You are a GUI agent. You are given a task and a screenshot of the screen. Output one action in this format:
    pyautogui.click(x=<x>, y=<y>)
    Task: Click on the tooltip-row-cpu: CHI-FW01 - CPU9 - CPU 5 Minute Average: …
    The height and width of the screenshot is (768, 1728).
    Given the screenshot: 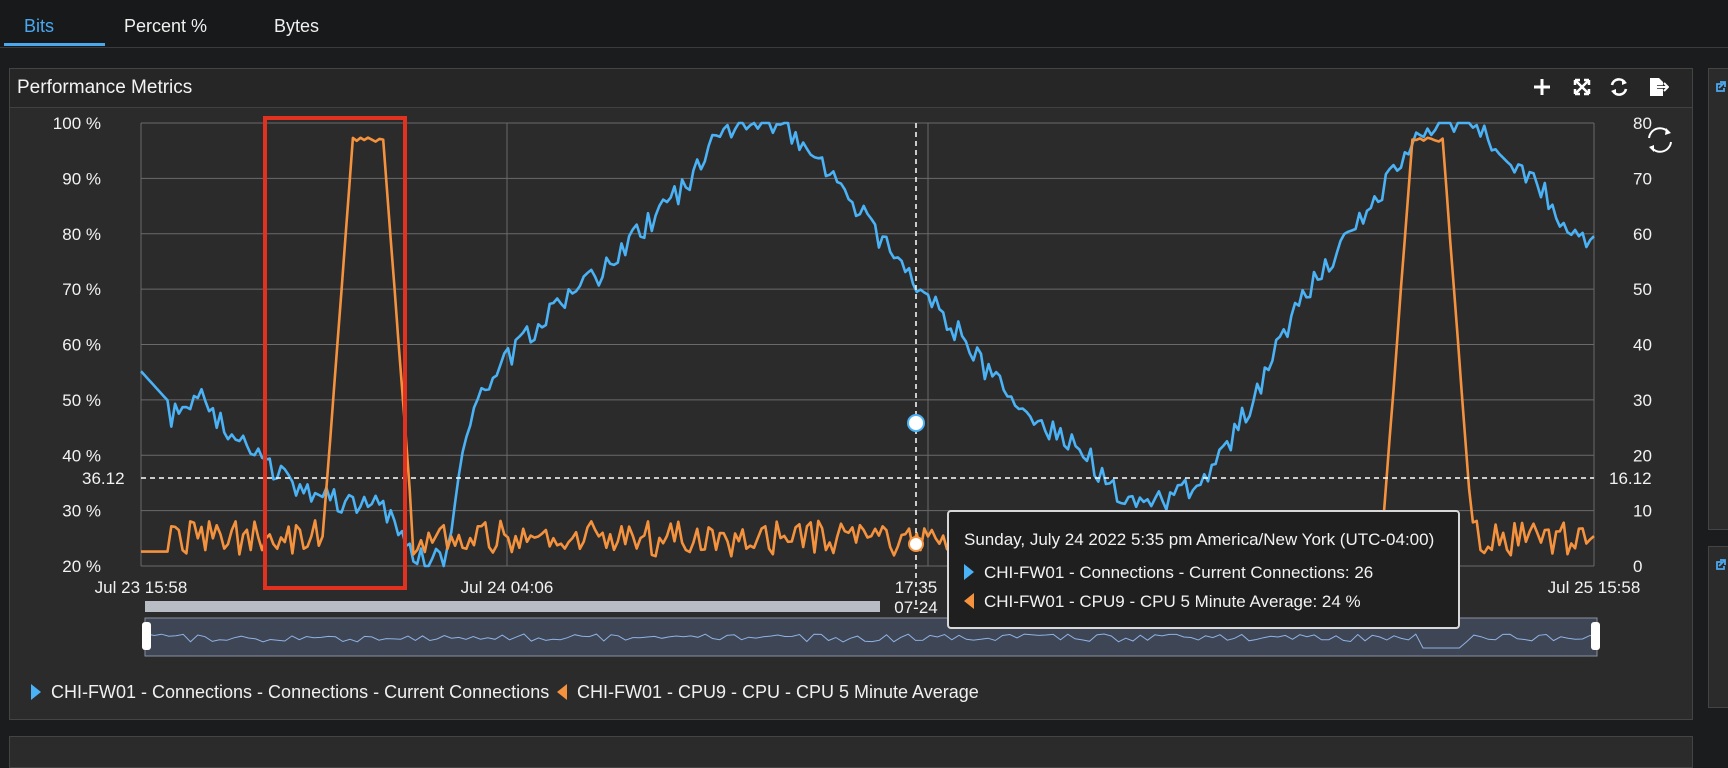 What is the action you would take?
    pyautogui.click(x=1162, y=602)
    